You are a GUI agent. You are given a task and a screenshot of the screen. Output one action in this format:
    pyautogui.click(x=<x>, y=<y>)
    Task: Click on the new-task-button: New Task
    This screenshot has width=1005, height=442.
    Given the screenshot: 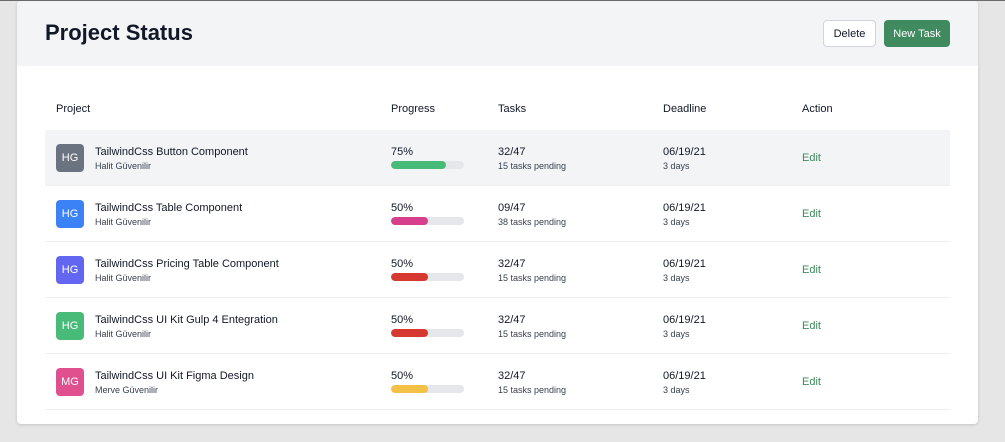 What is the action you would take?
    pyautogui.click(x=917, y=33)
    